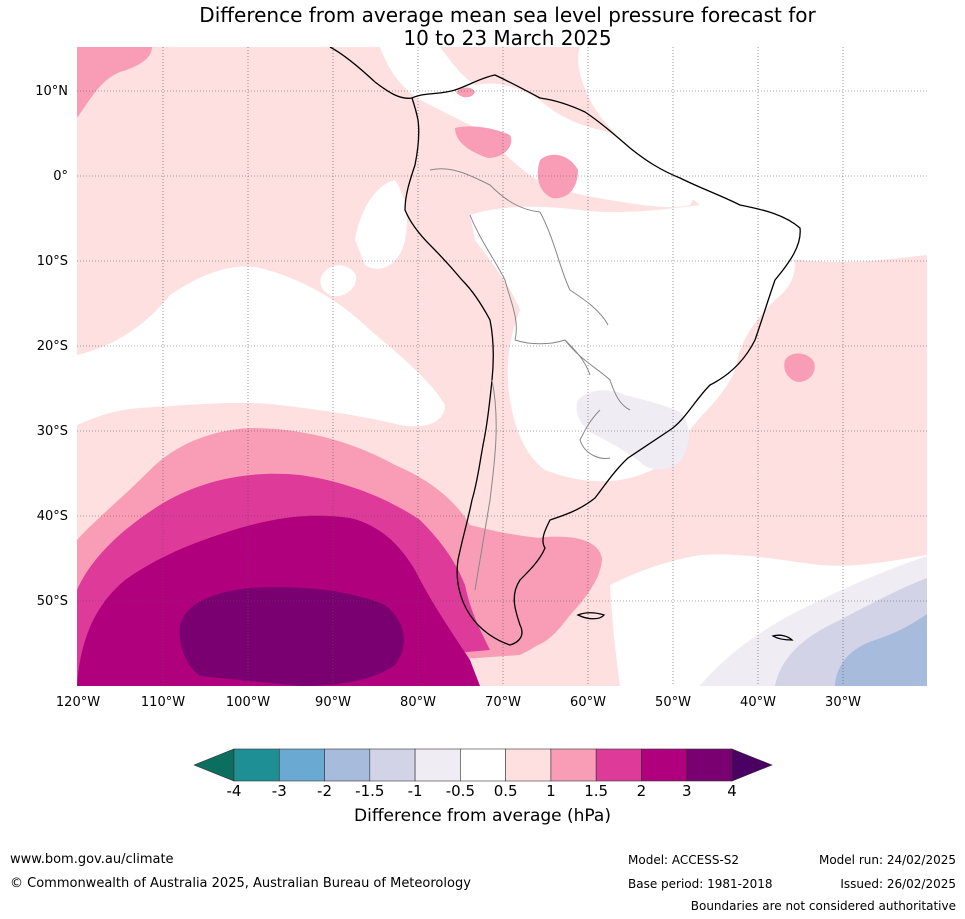 This screenshot has width=965, height=919. What do you see at coordinates (632, 343) in the screenshot?
I see `neutral-brazil-interior` at bounding box center [632, 343].